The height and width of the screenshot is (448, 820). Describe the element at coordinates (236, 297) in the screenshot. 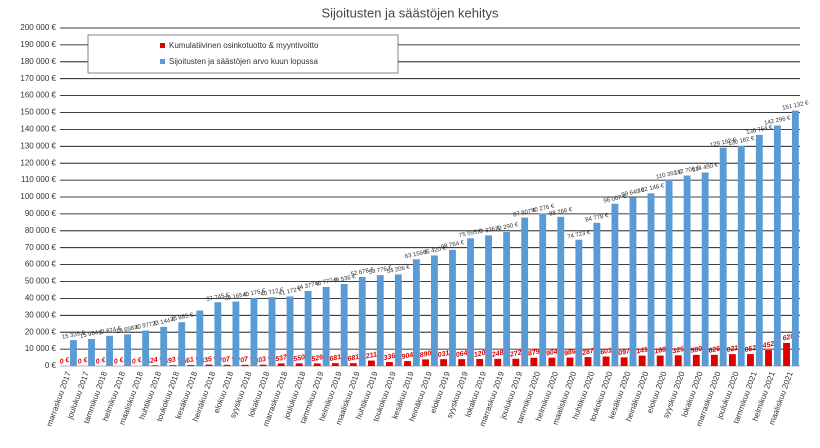

I see `value-label: 38 165 €` at that location.